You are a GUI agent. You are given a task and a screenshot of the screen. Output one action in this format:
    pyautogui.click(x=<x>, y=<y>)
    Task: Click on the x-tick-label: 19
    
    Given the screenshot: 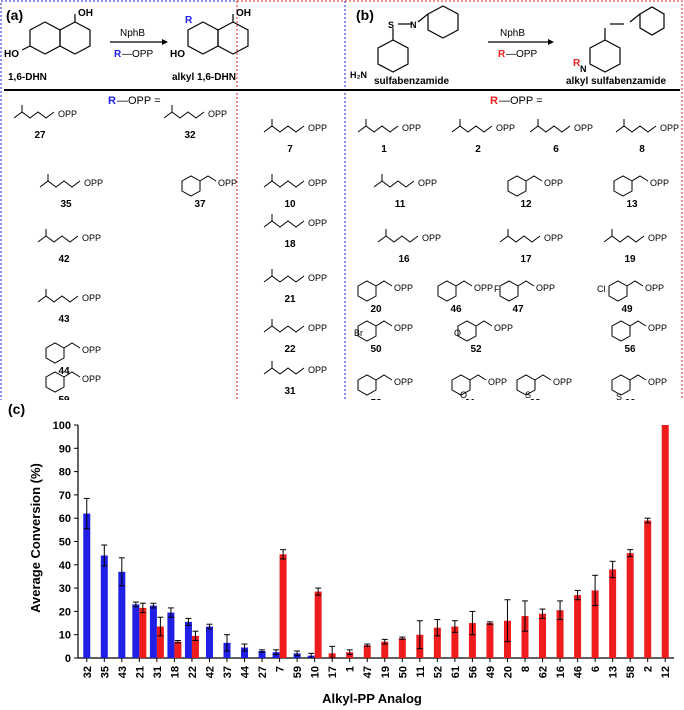 What is the action you would take?
    pyautogui.click(x=386, y=672)
    